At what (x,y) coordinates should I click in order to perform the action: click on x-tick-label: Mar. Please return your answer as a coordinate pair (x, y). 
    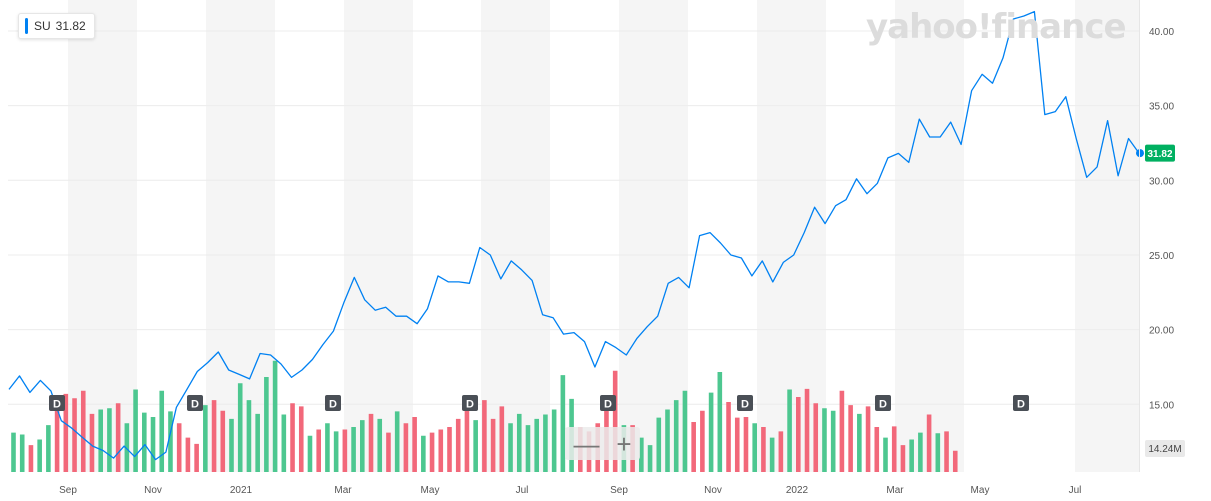
    Looking at the image, I should click on (343, 490).